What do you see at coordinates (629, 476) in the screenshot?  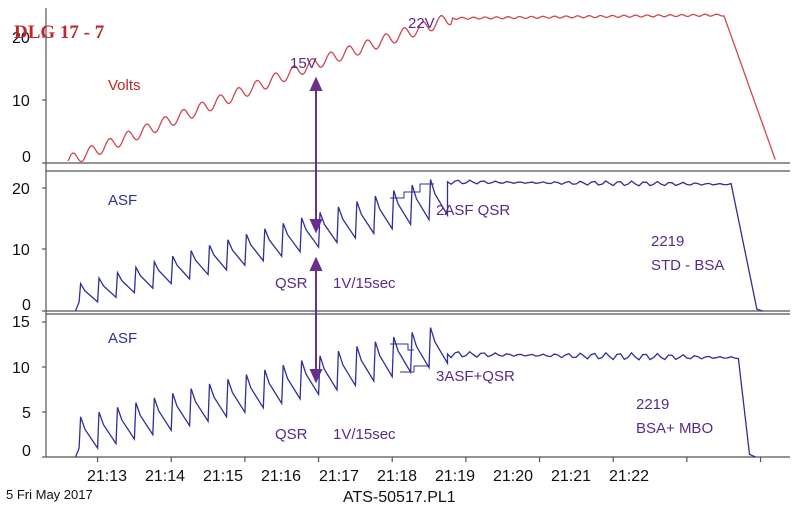 I see `x-tick-label: 21:22` at bounding box center [629, 476].